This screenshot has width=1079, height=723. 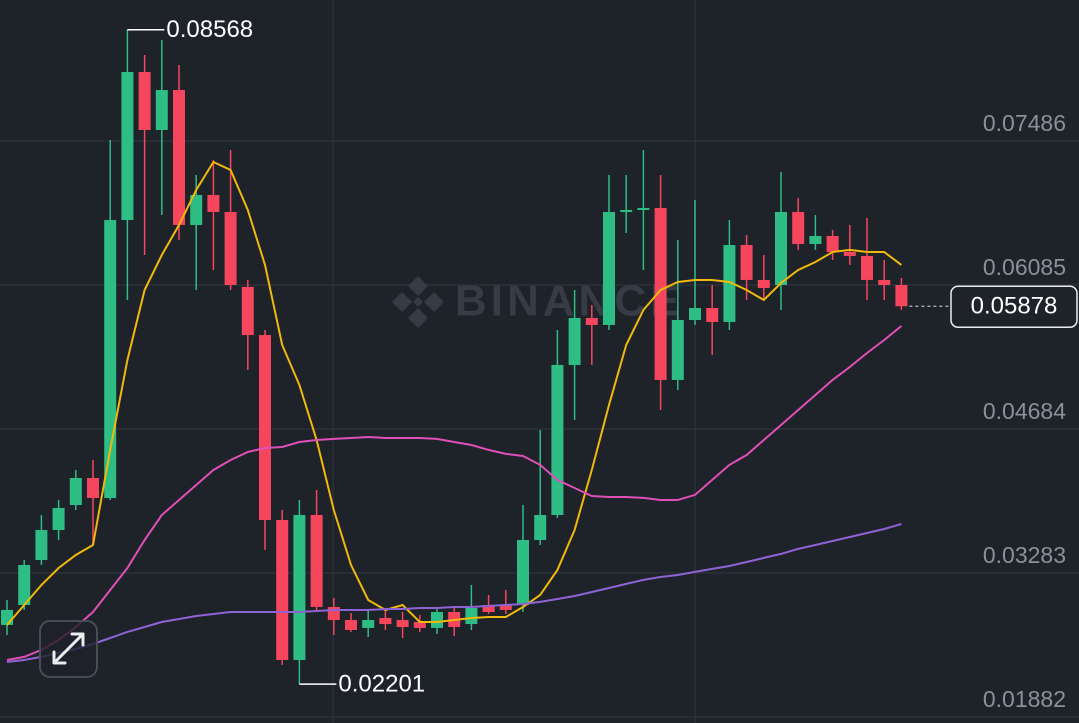 I want to click on y-tick-label: 0.01882, so click(x=1024, y=699).